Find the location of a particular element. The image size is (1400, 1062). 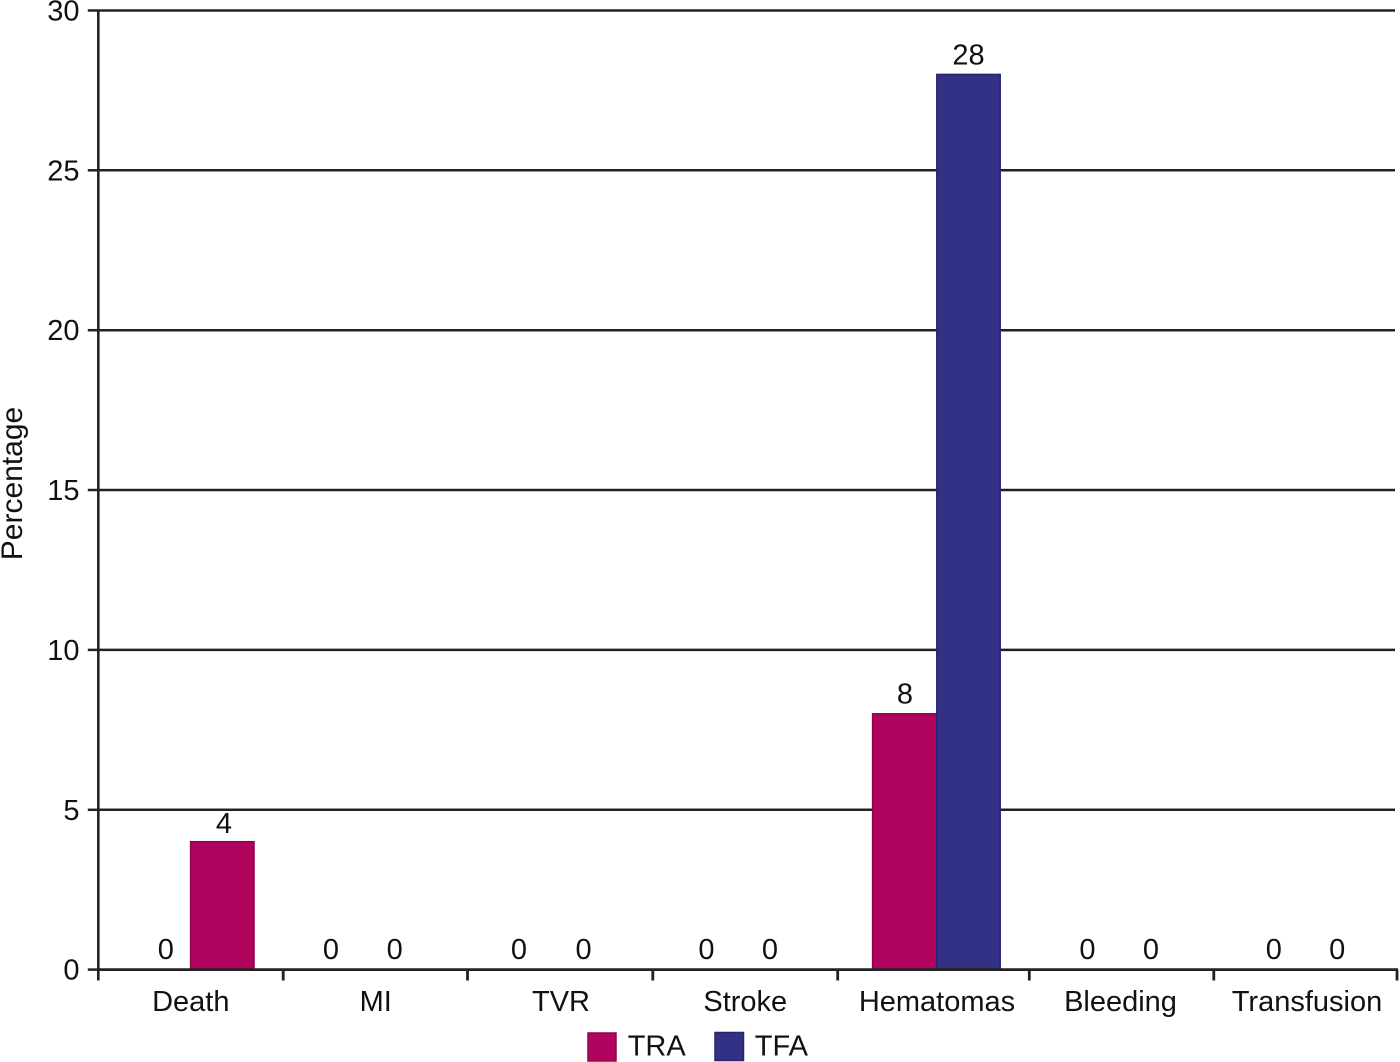

svg-text: 30 is located at coordinates (63, 14).